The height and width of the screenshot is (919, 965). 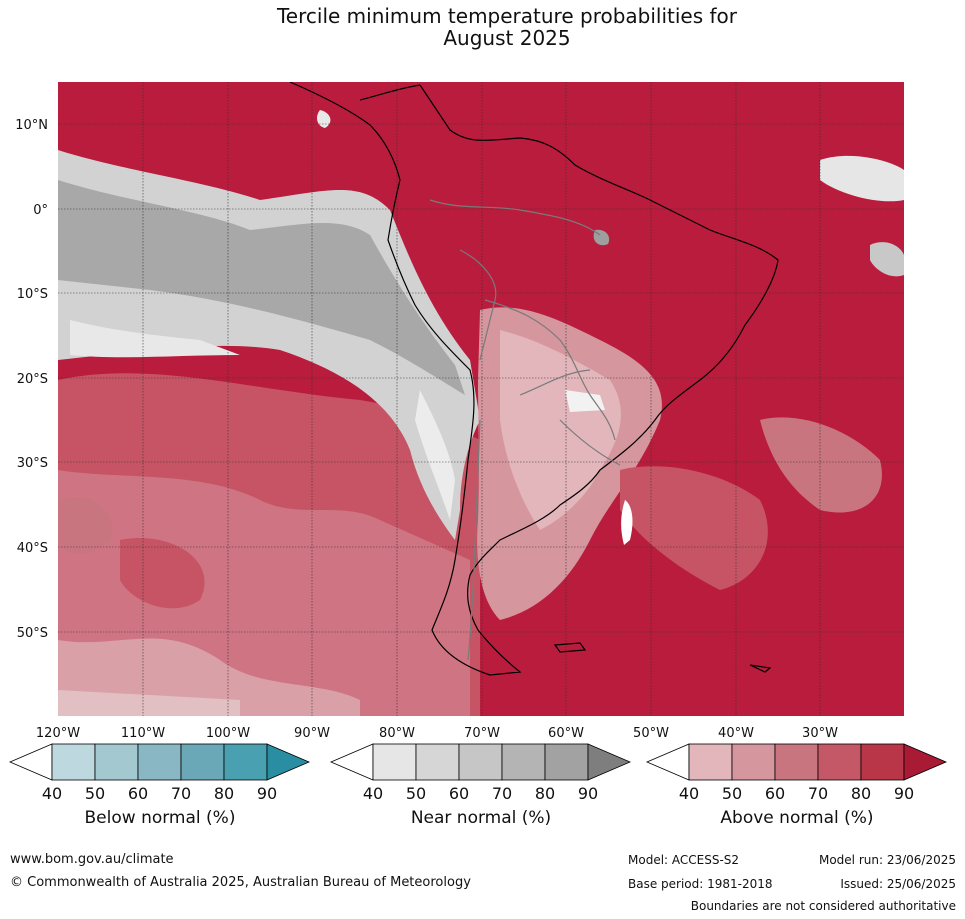 What do you see at coordinates (373, 793) in the screenshot?
I see `colorbar-near-tick: 40` at bounding box center [373, 793].